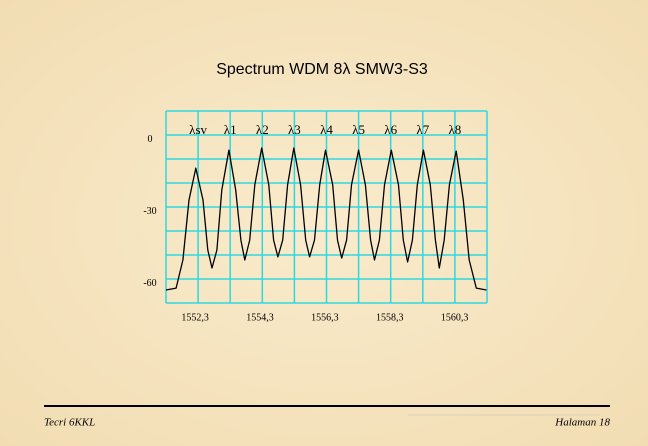 This screenshot has height=446, width=648. I want to click on y-tick-label: -60, so click(149, 283).